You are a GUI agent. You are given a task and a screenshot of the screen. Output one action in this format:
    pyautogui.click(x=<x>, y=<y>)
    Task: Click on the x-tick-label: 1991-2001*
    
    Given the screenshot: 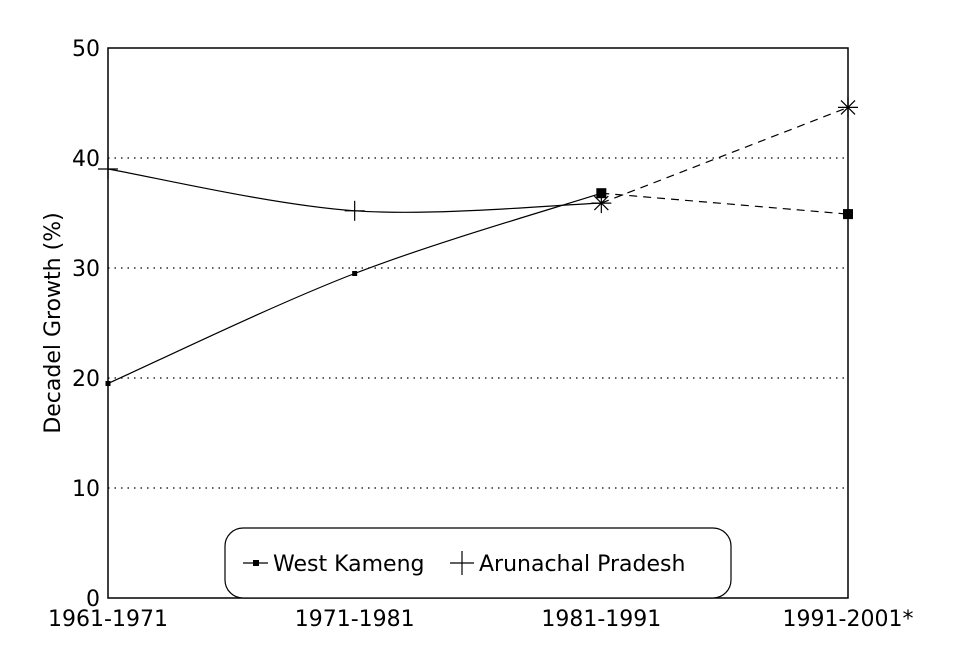 What is the action you would take?
    pyautogui.click(x=848, y=619)
    